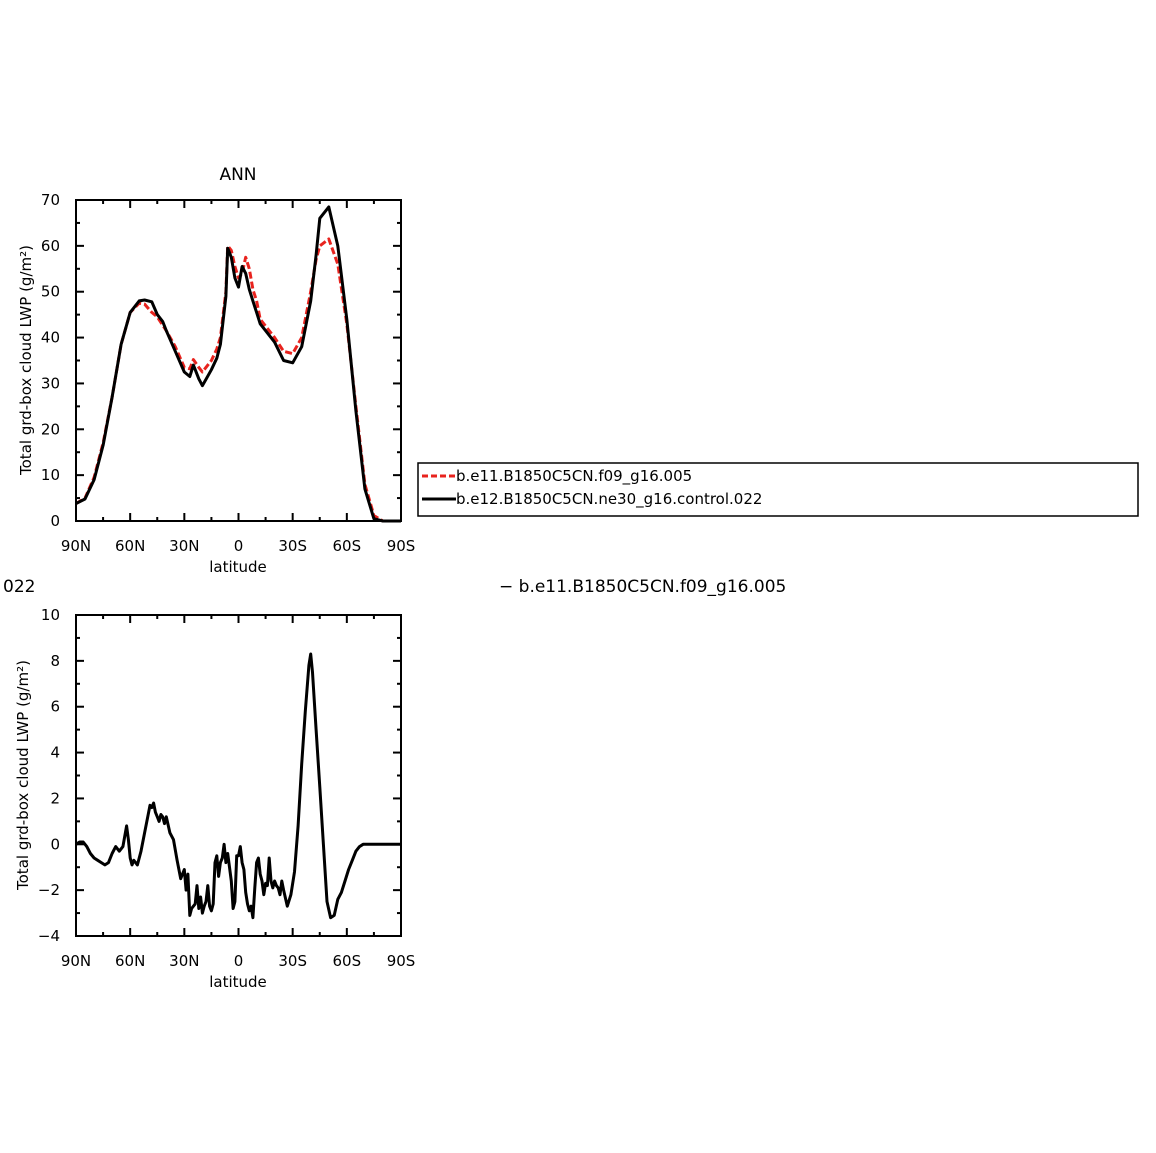  I want to click on bottom-series-1-line, so click(238, 786).